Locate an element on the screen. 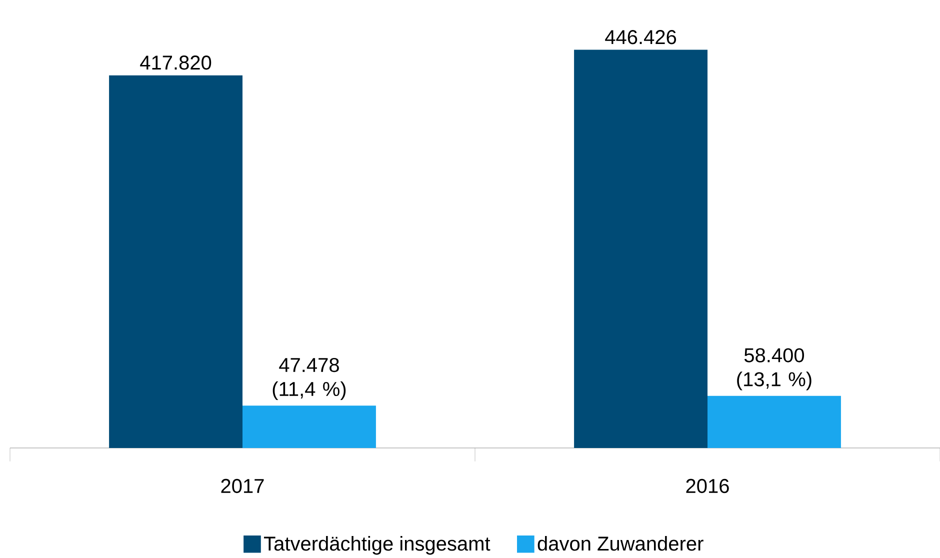 This screenshot has height=558, width=940. legend-label: Tatverdächtige insgesamt is located at coordinates (377, 545).